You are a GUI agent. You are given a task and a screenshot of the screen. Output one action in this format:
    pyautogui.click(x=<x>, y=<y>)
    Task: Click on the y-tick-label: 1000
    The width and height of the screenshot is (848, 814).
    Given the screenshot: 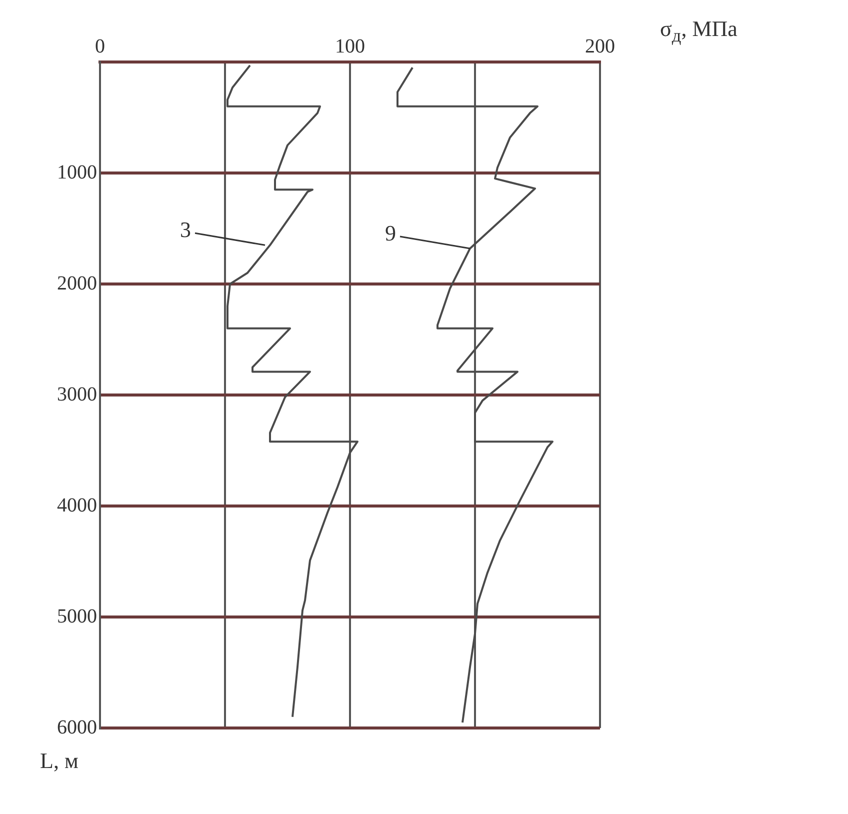 What is the action you would take?
    pyautogui.click(x=77, y=172)
    